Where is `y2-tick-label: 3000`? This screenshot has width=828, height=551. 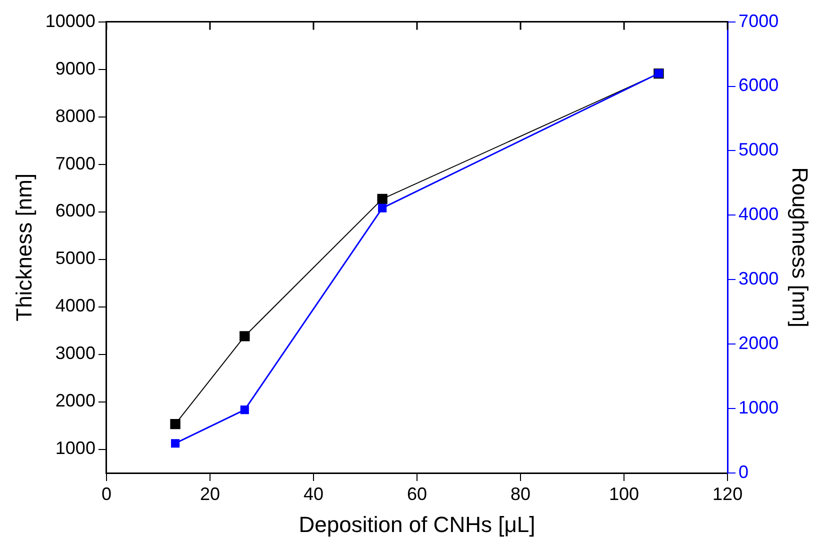
y2-tick-label: 3000 is located at coordinates (758, 278).